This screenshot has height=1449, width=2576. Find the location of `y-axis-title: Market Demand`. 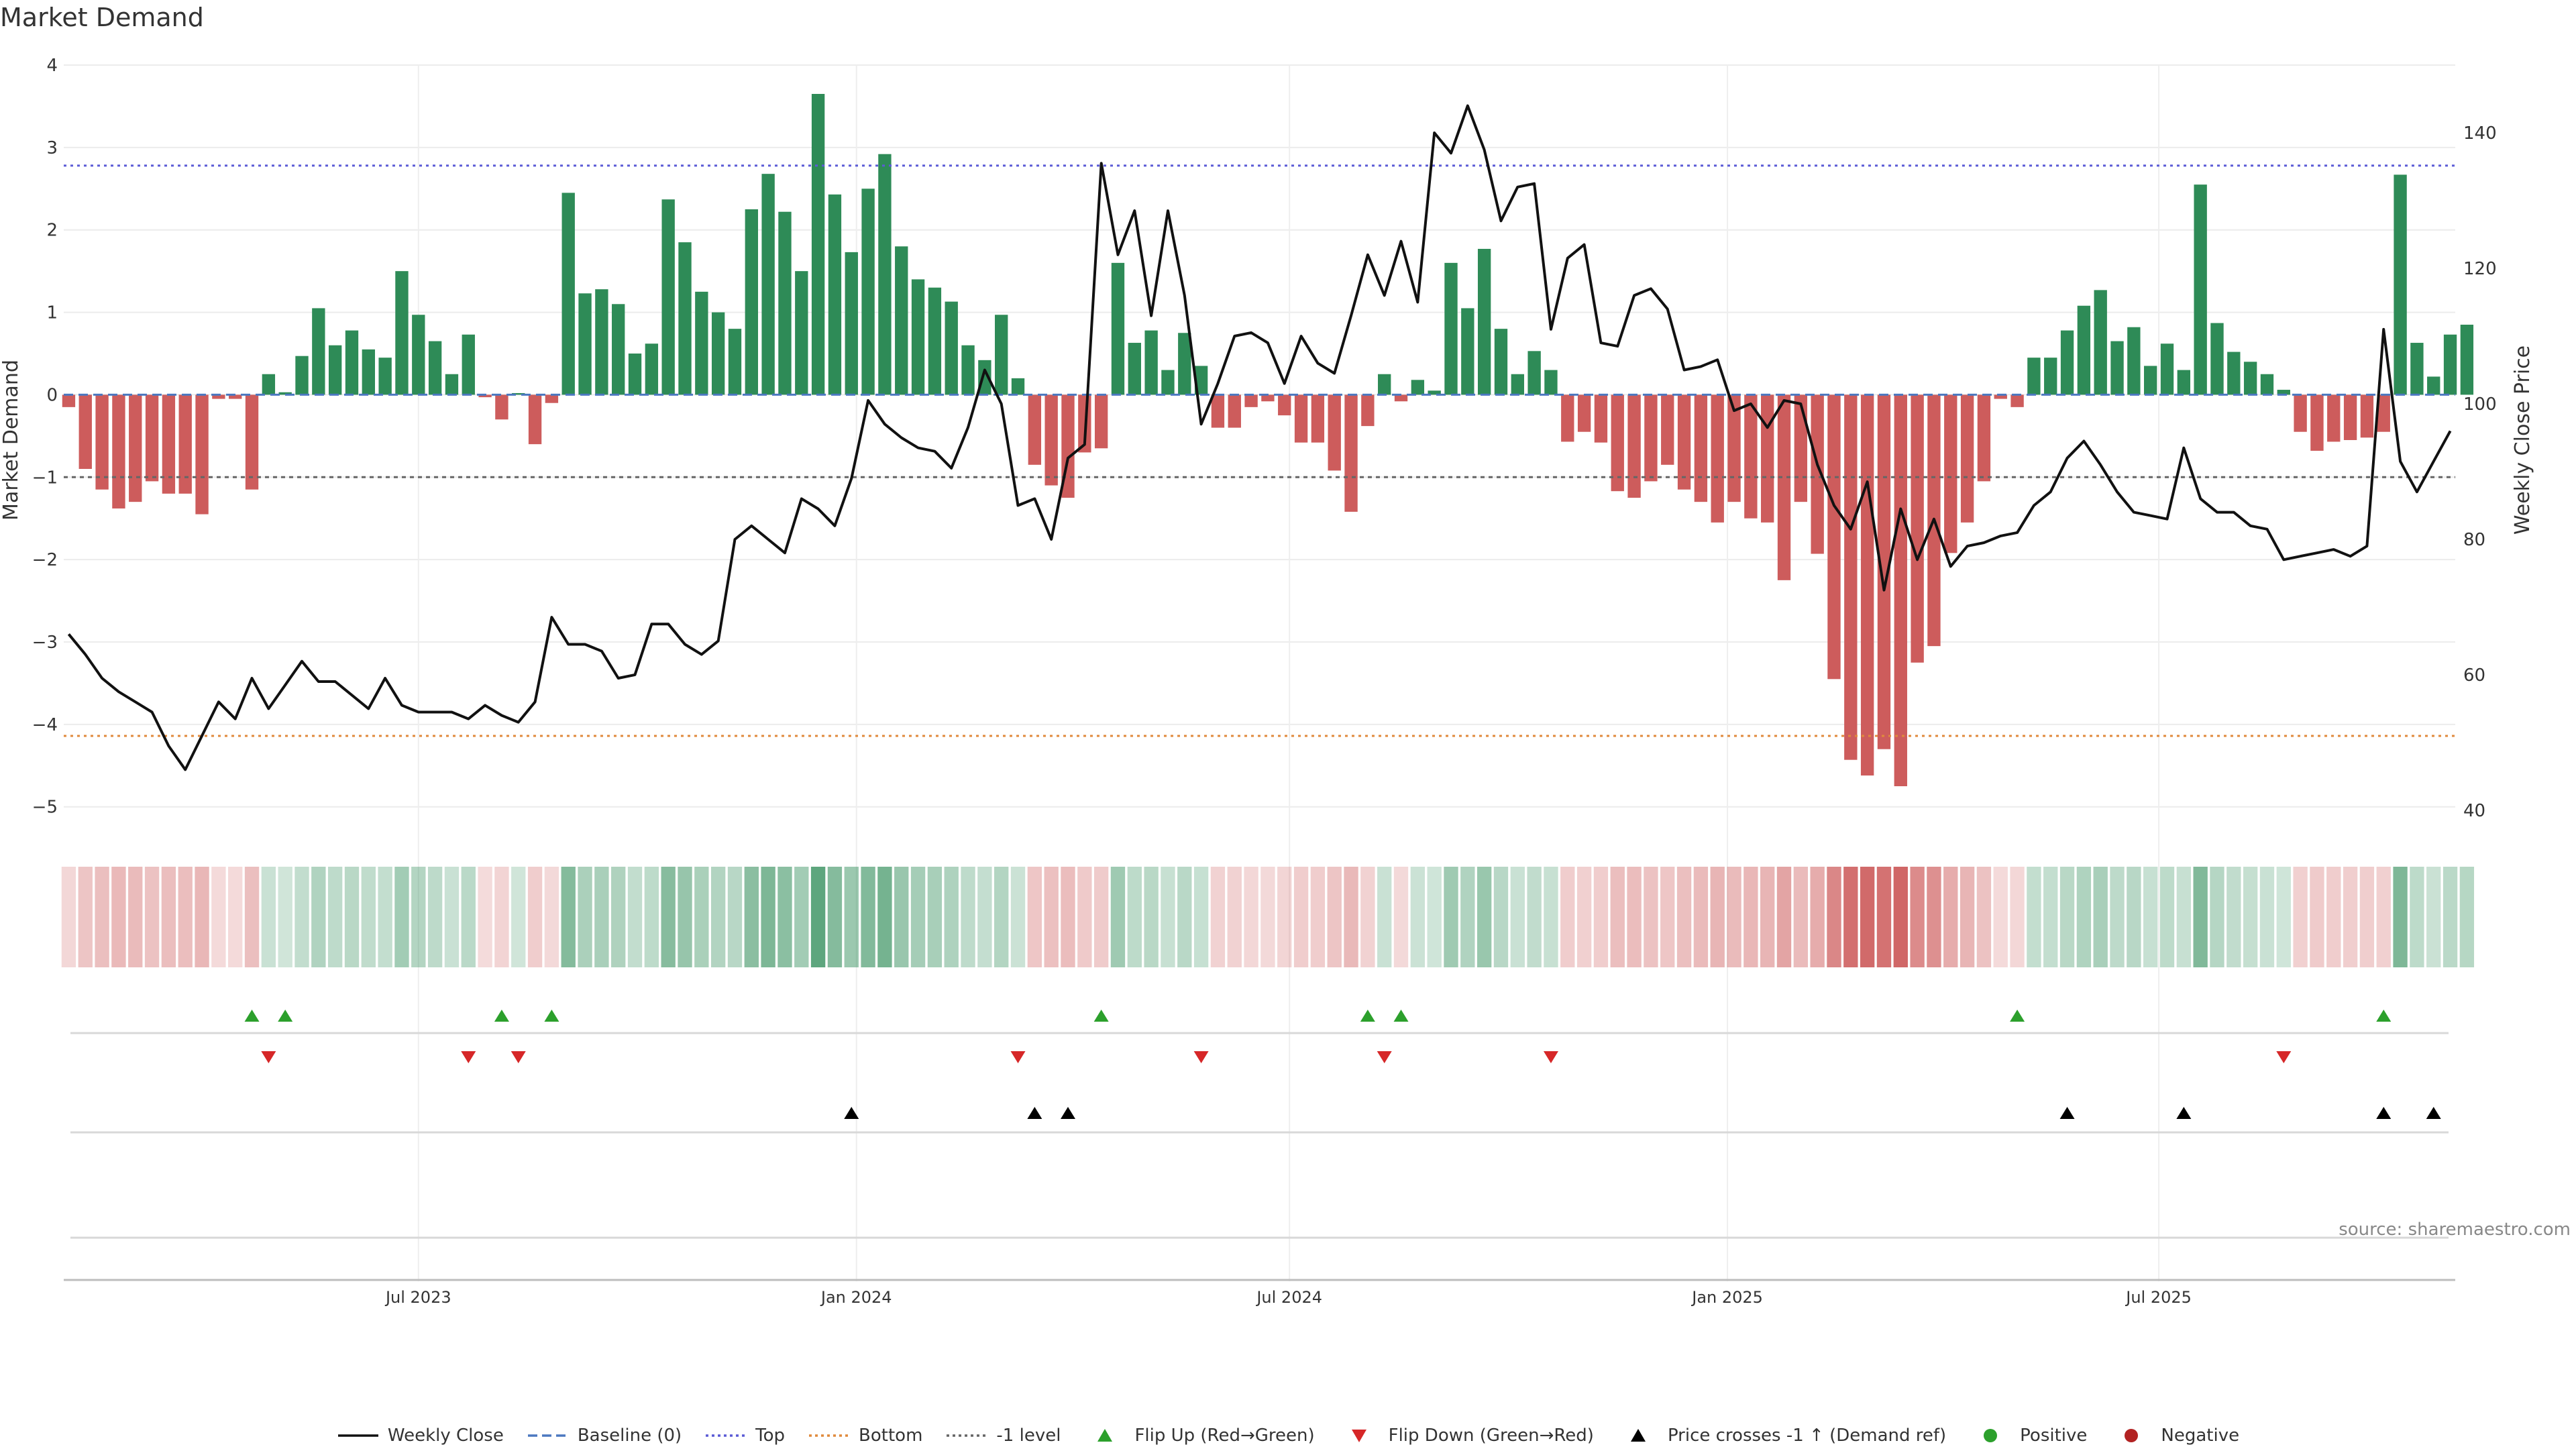

y-axis-title: Market Demand is located at coordinates (11, 440).